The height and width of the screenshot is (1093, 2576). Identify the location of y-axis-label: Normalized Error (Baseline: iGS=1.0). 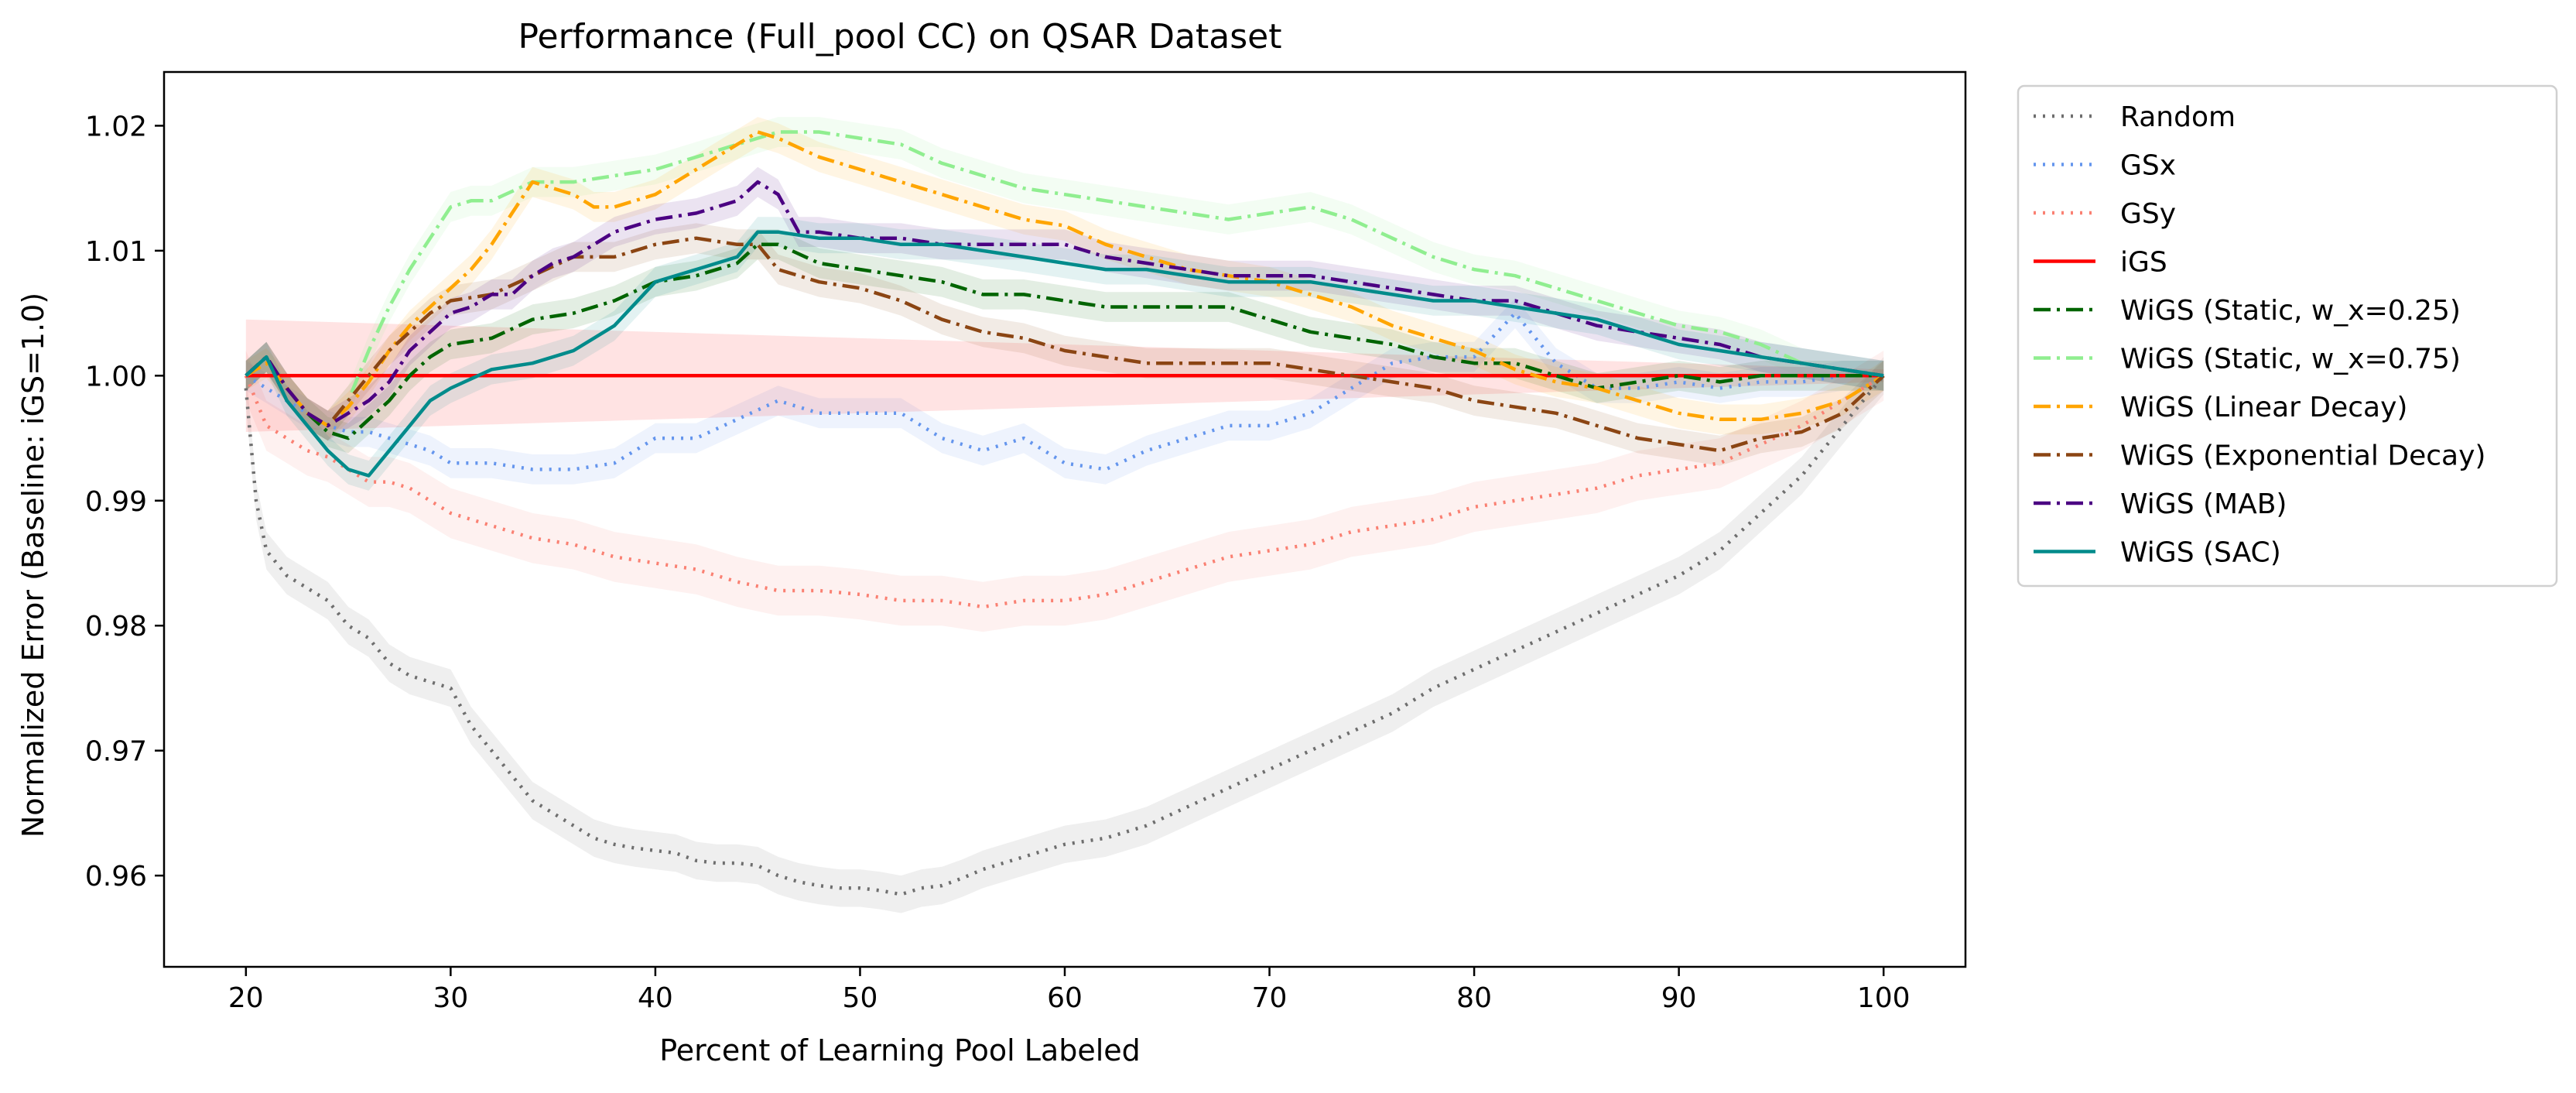
(33, 566).